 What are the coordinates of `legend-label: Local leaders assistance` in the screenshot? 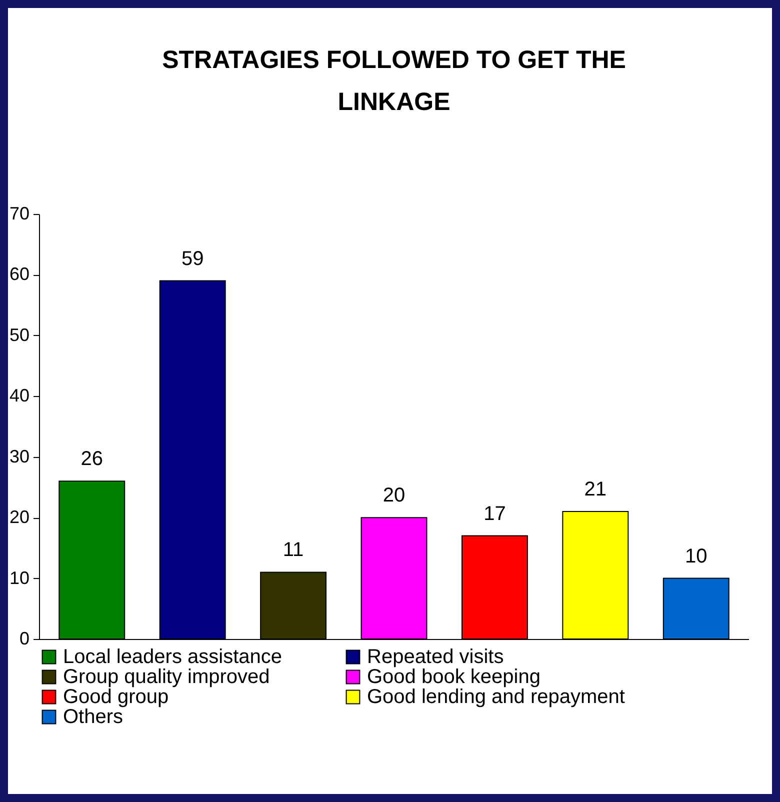 It's located at (172, 657).